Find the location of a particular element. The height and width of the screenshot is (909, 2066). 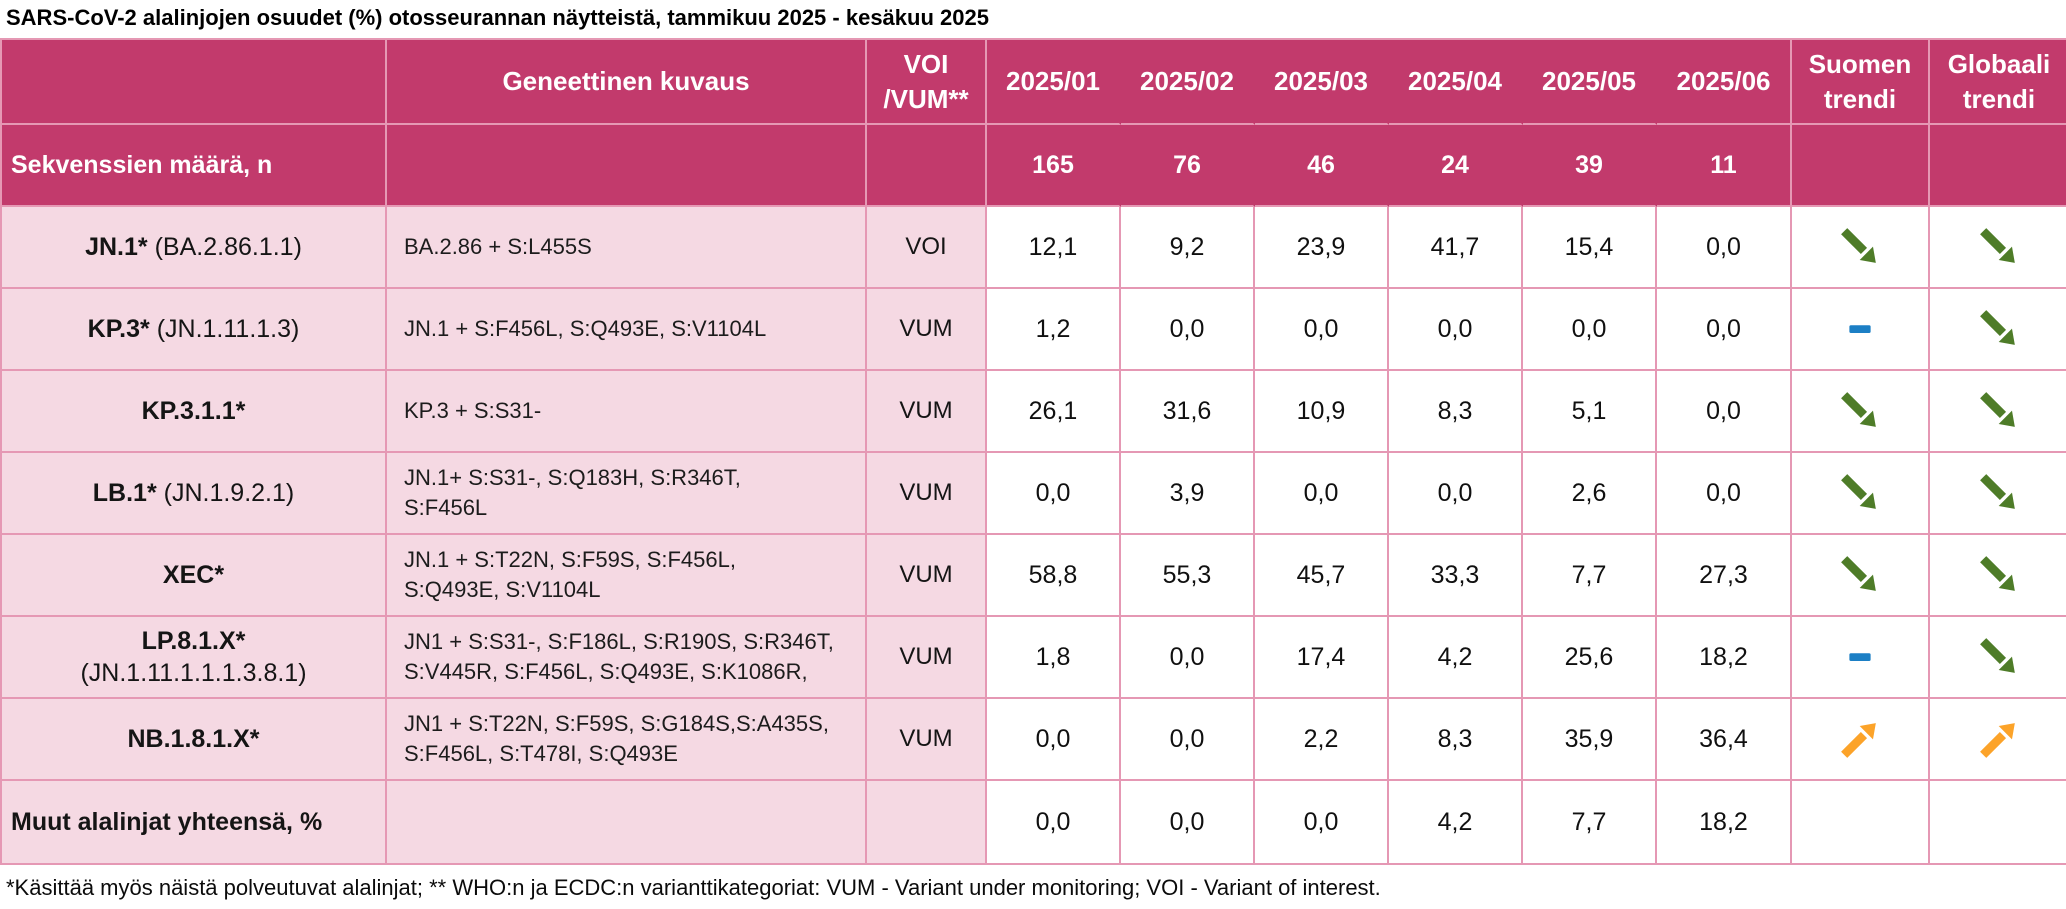

genetic-description-cell: BA.2.86 + S:L455S is located at coordinates (627, 248).